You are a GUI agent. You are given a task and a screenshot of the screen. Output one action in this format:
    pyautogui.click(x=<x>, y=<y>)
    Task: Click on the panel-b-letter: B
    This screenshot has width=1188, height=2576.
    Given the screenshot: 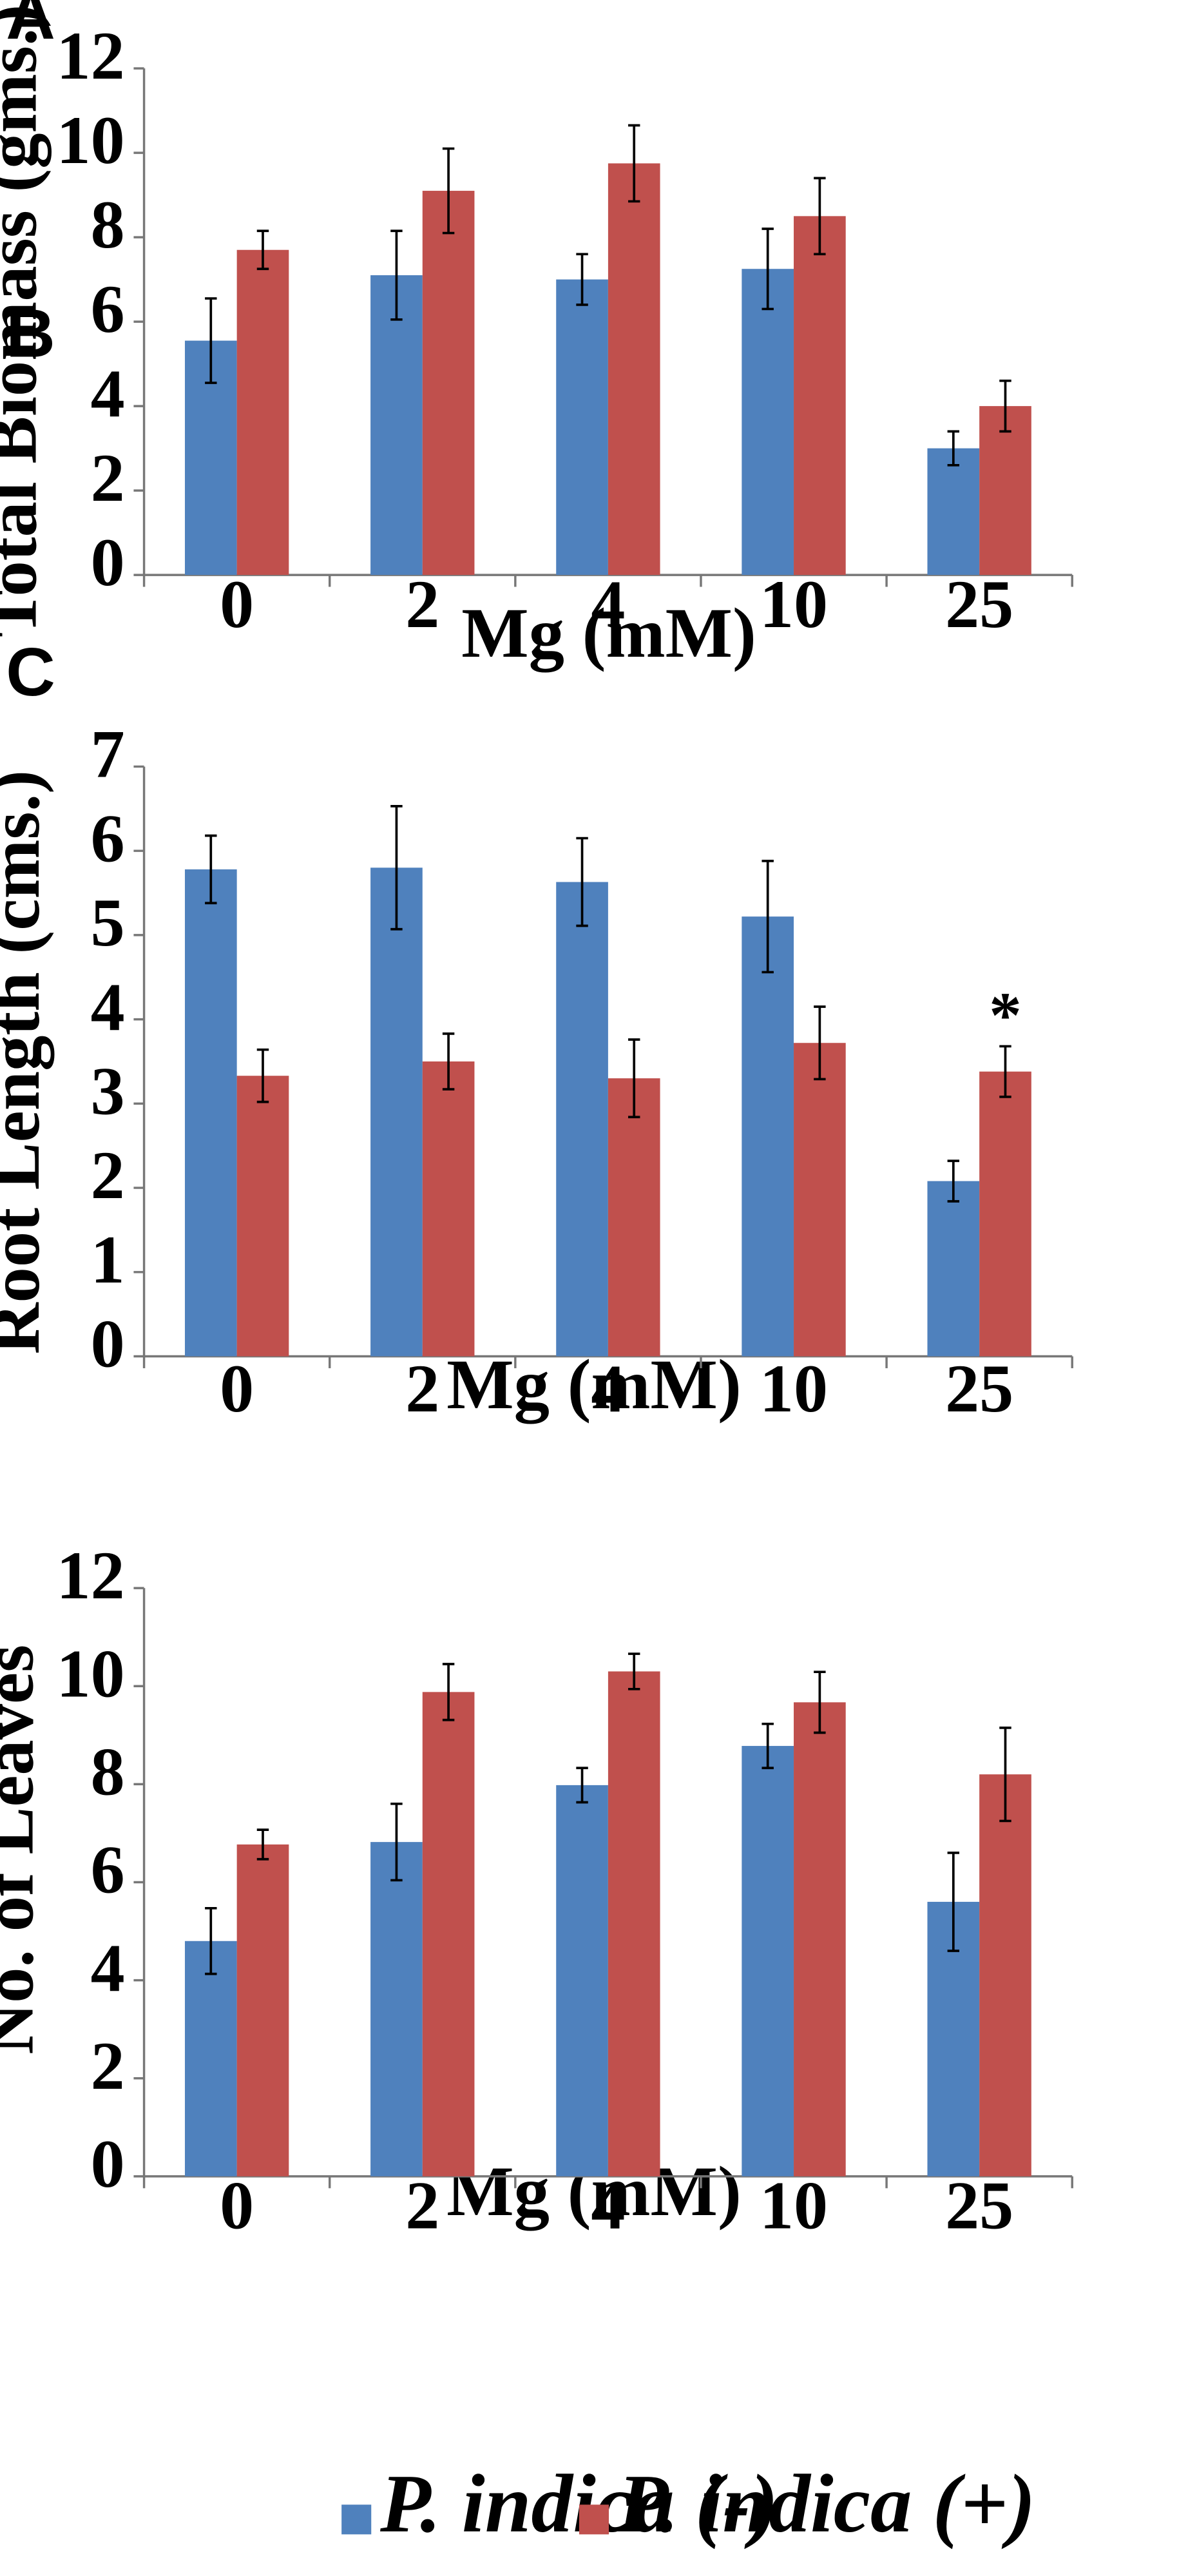 What is the action you would take?
    pyautogui.click(x=30, y=333)
    